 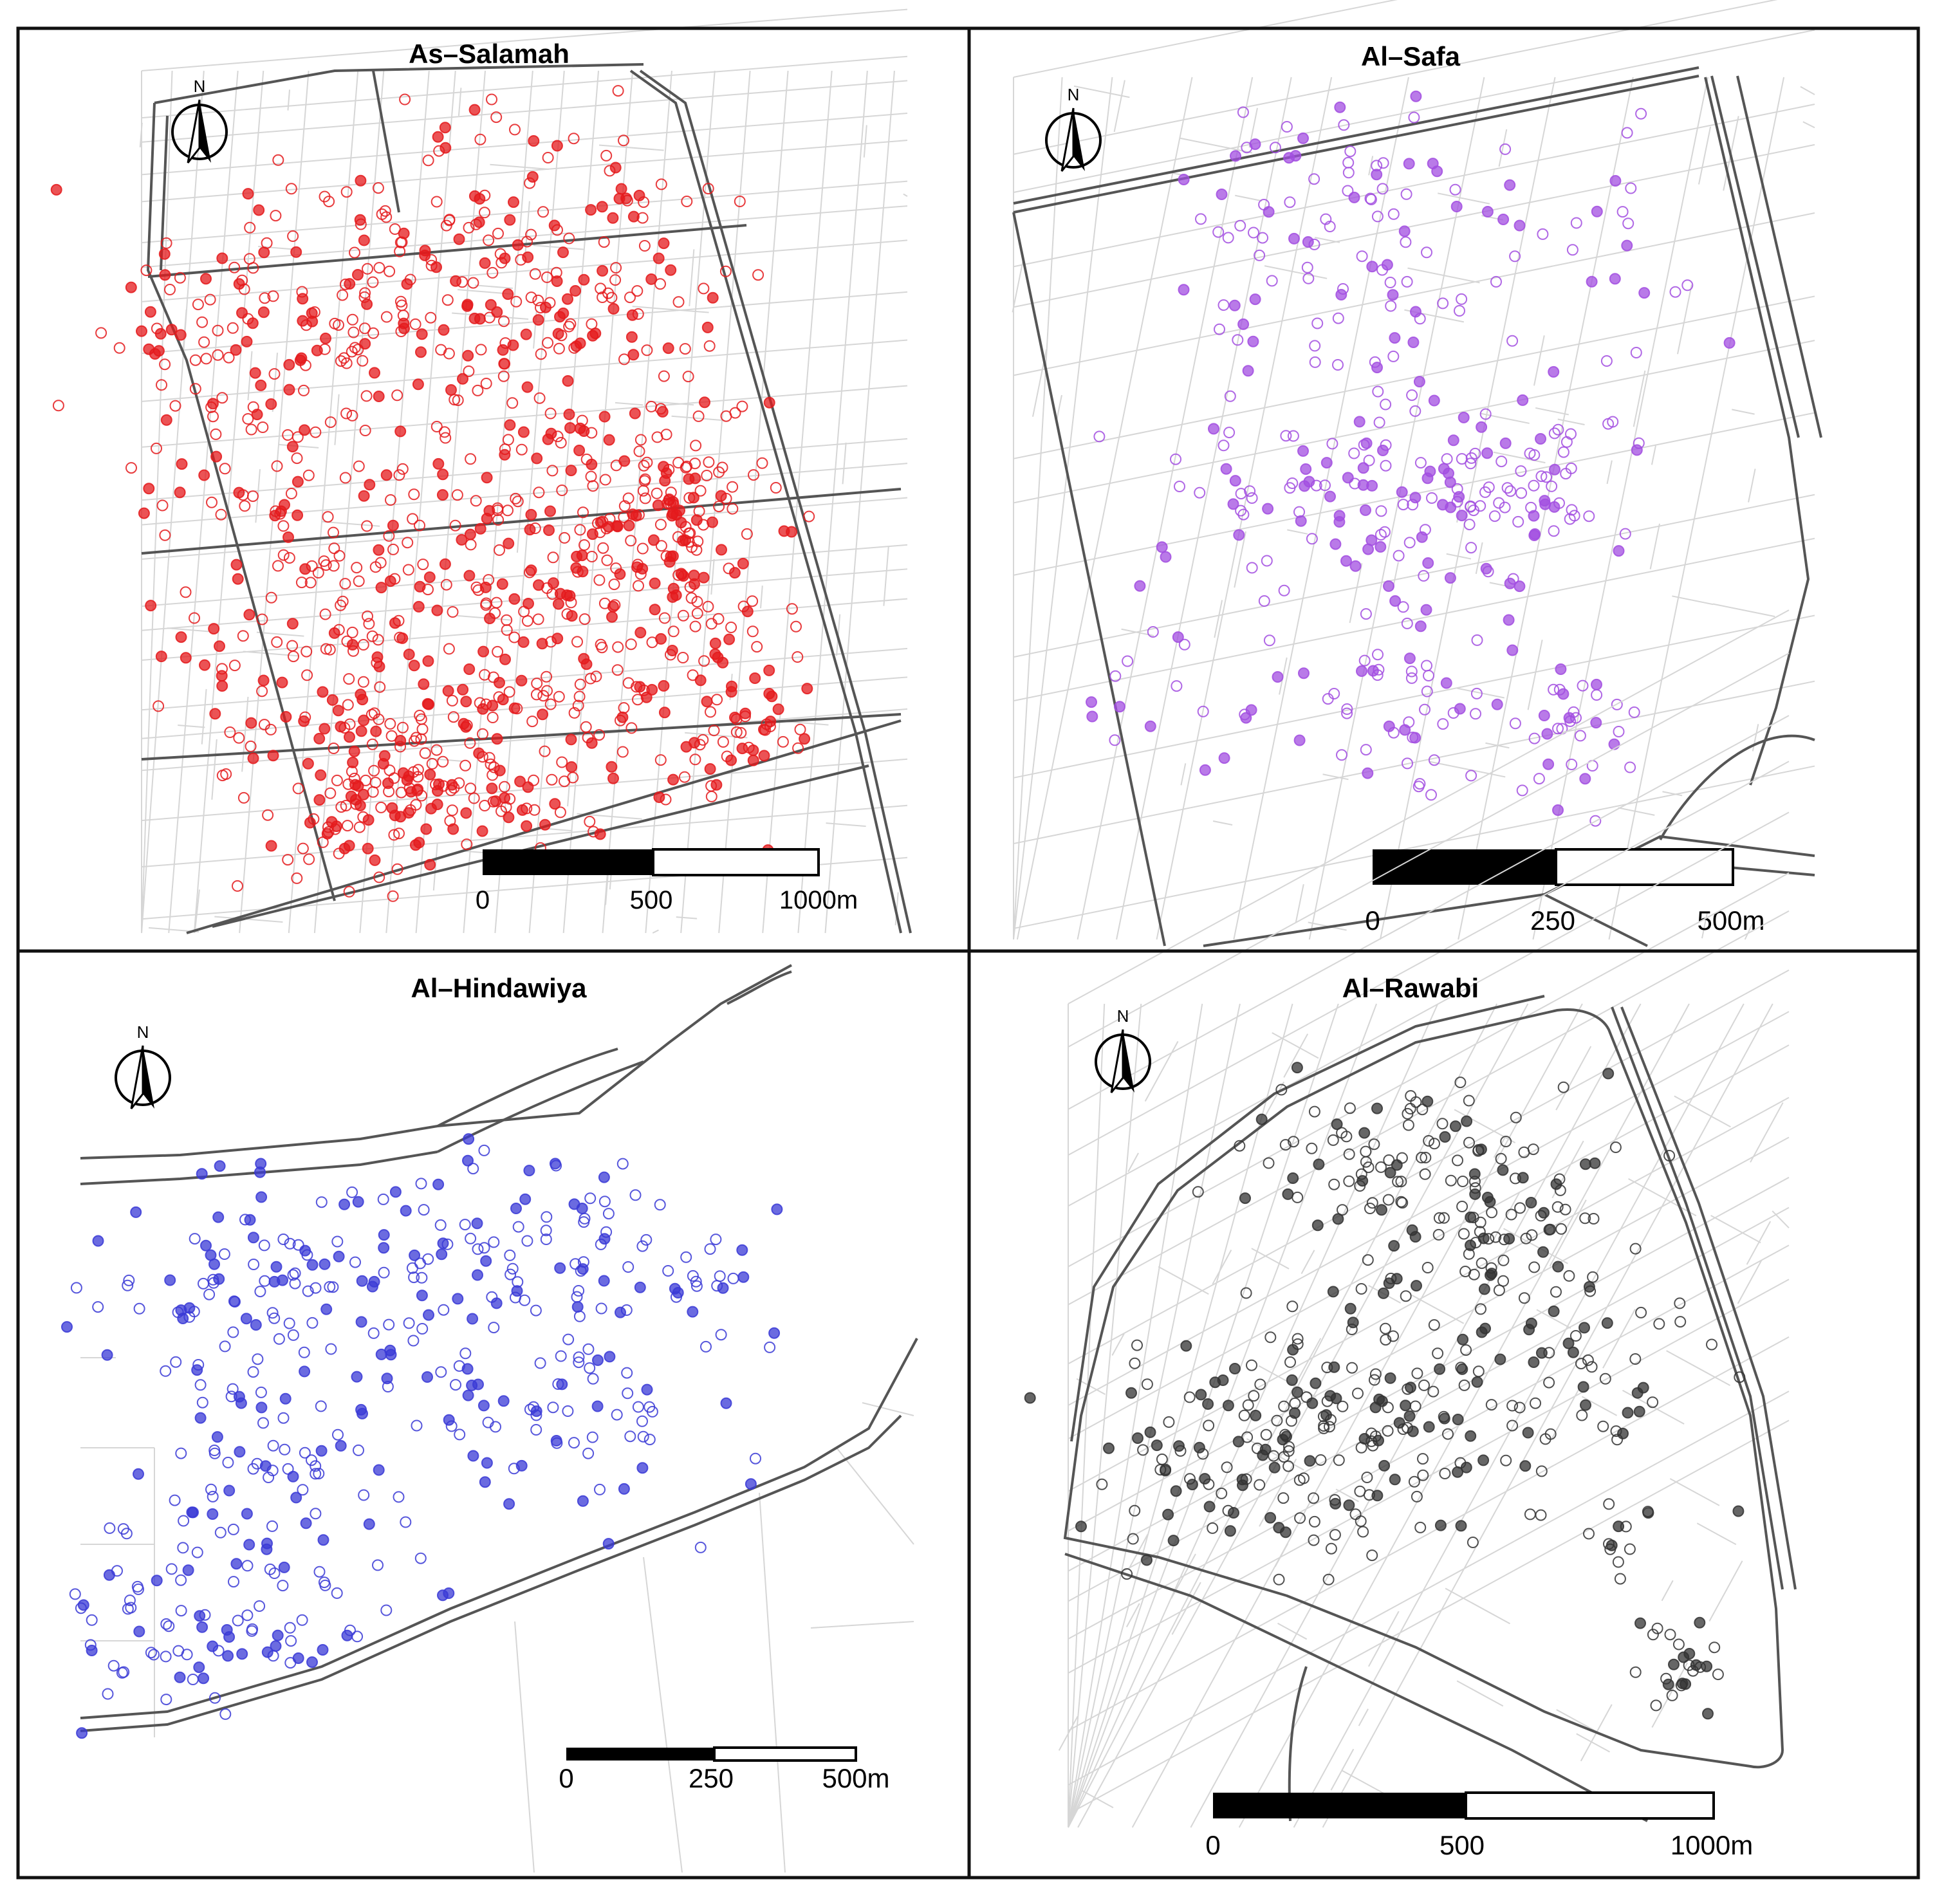 What do you see at coordinates (200, 87) in the screenshot?
I see `north-label: N` at bounding box center [200, 87].